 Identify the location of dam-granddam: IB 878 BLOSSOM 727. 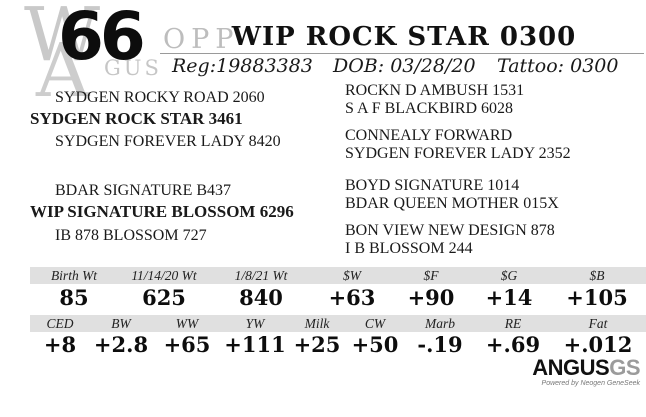
(131, 235).